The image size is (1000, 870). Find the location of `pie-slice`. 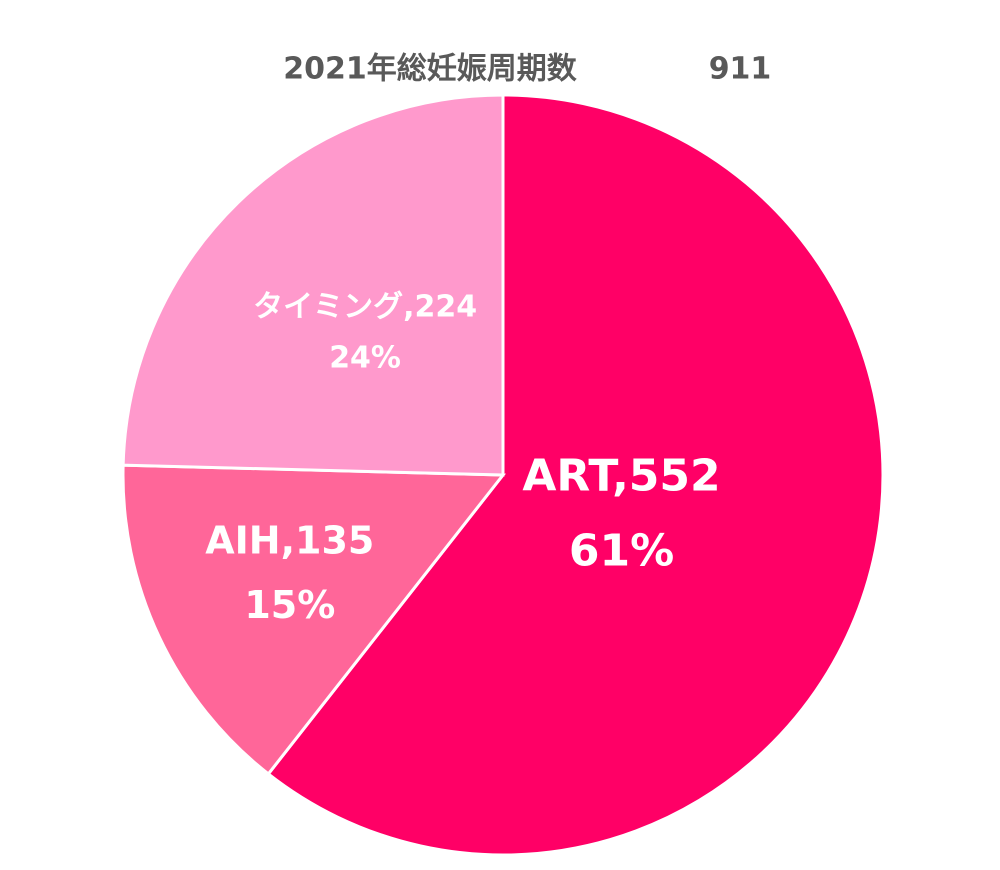

pie-slice is located at coordinates (314, 620).